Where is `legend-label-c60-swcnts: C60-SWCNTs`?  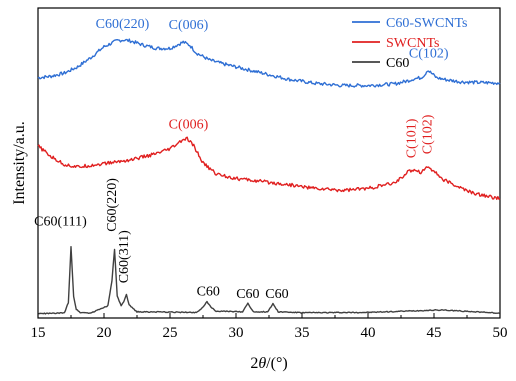 legend-label-c60-swcnts: C60-SWCNTs is located at coordinates (426, 23).